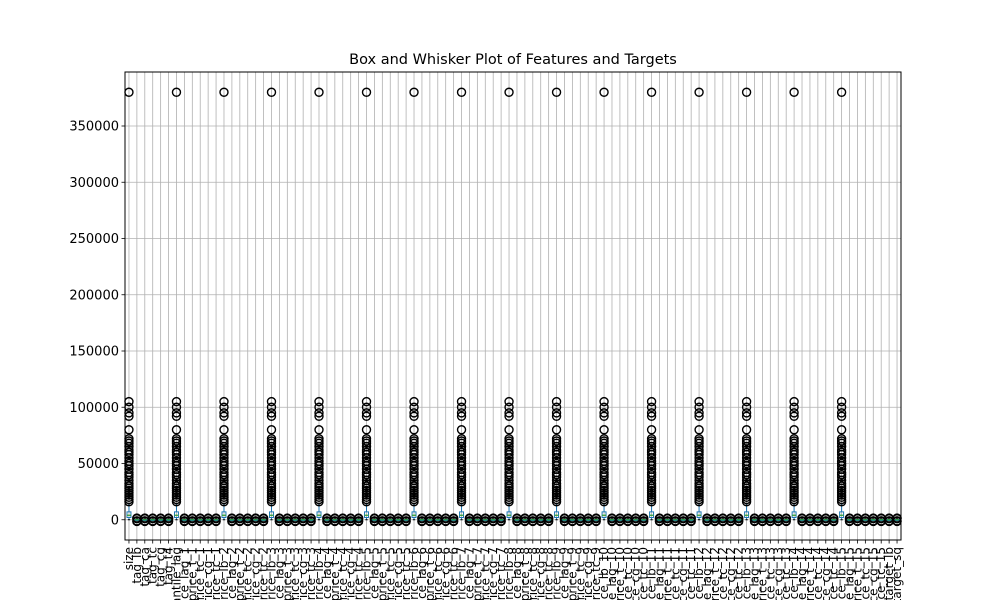 The height and width of the screenshot is (600, 1000). What do you see at coordinates (232, 573) in the screenshot?
I see `x-tick-label: price_lag_2` at bounding box center [232, 573].